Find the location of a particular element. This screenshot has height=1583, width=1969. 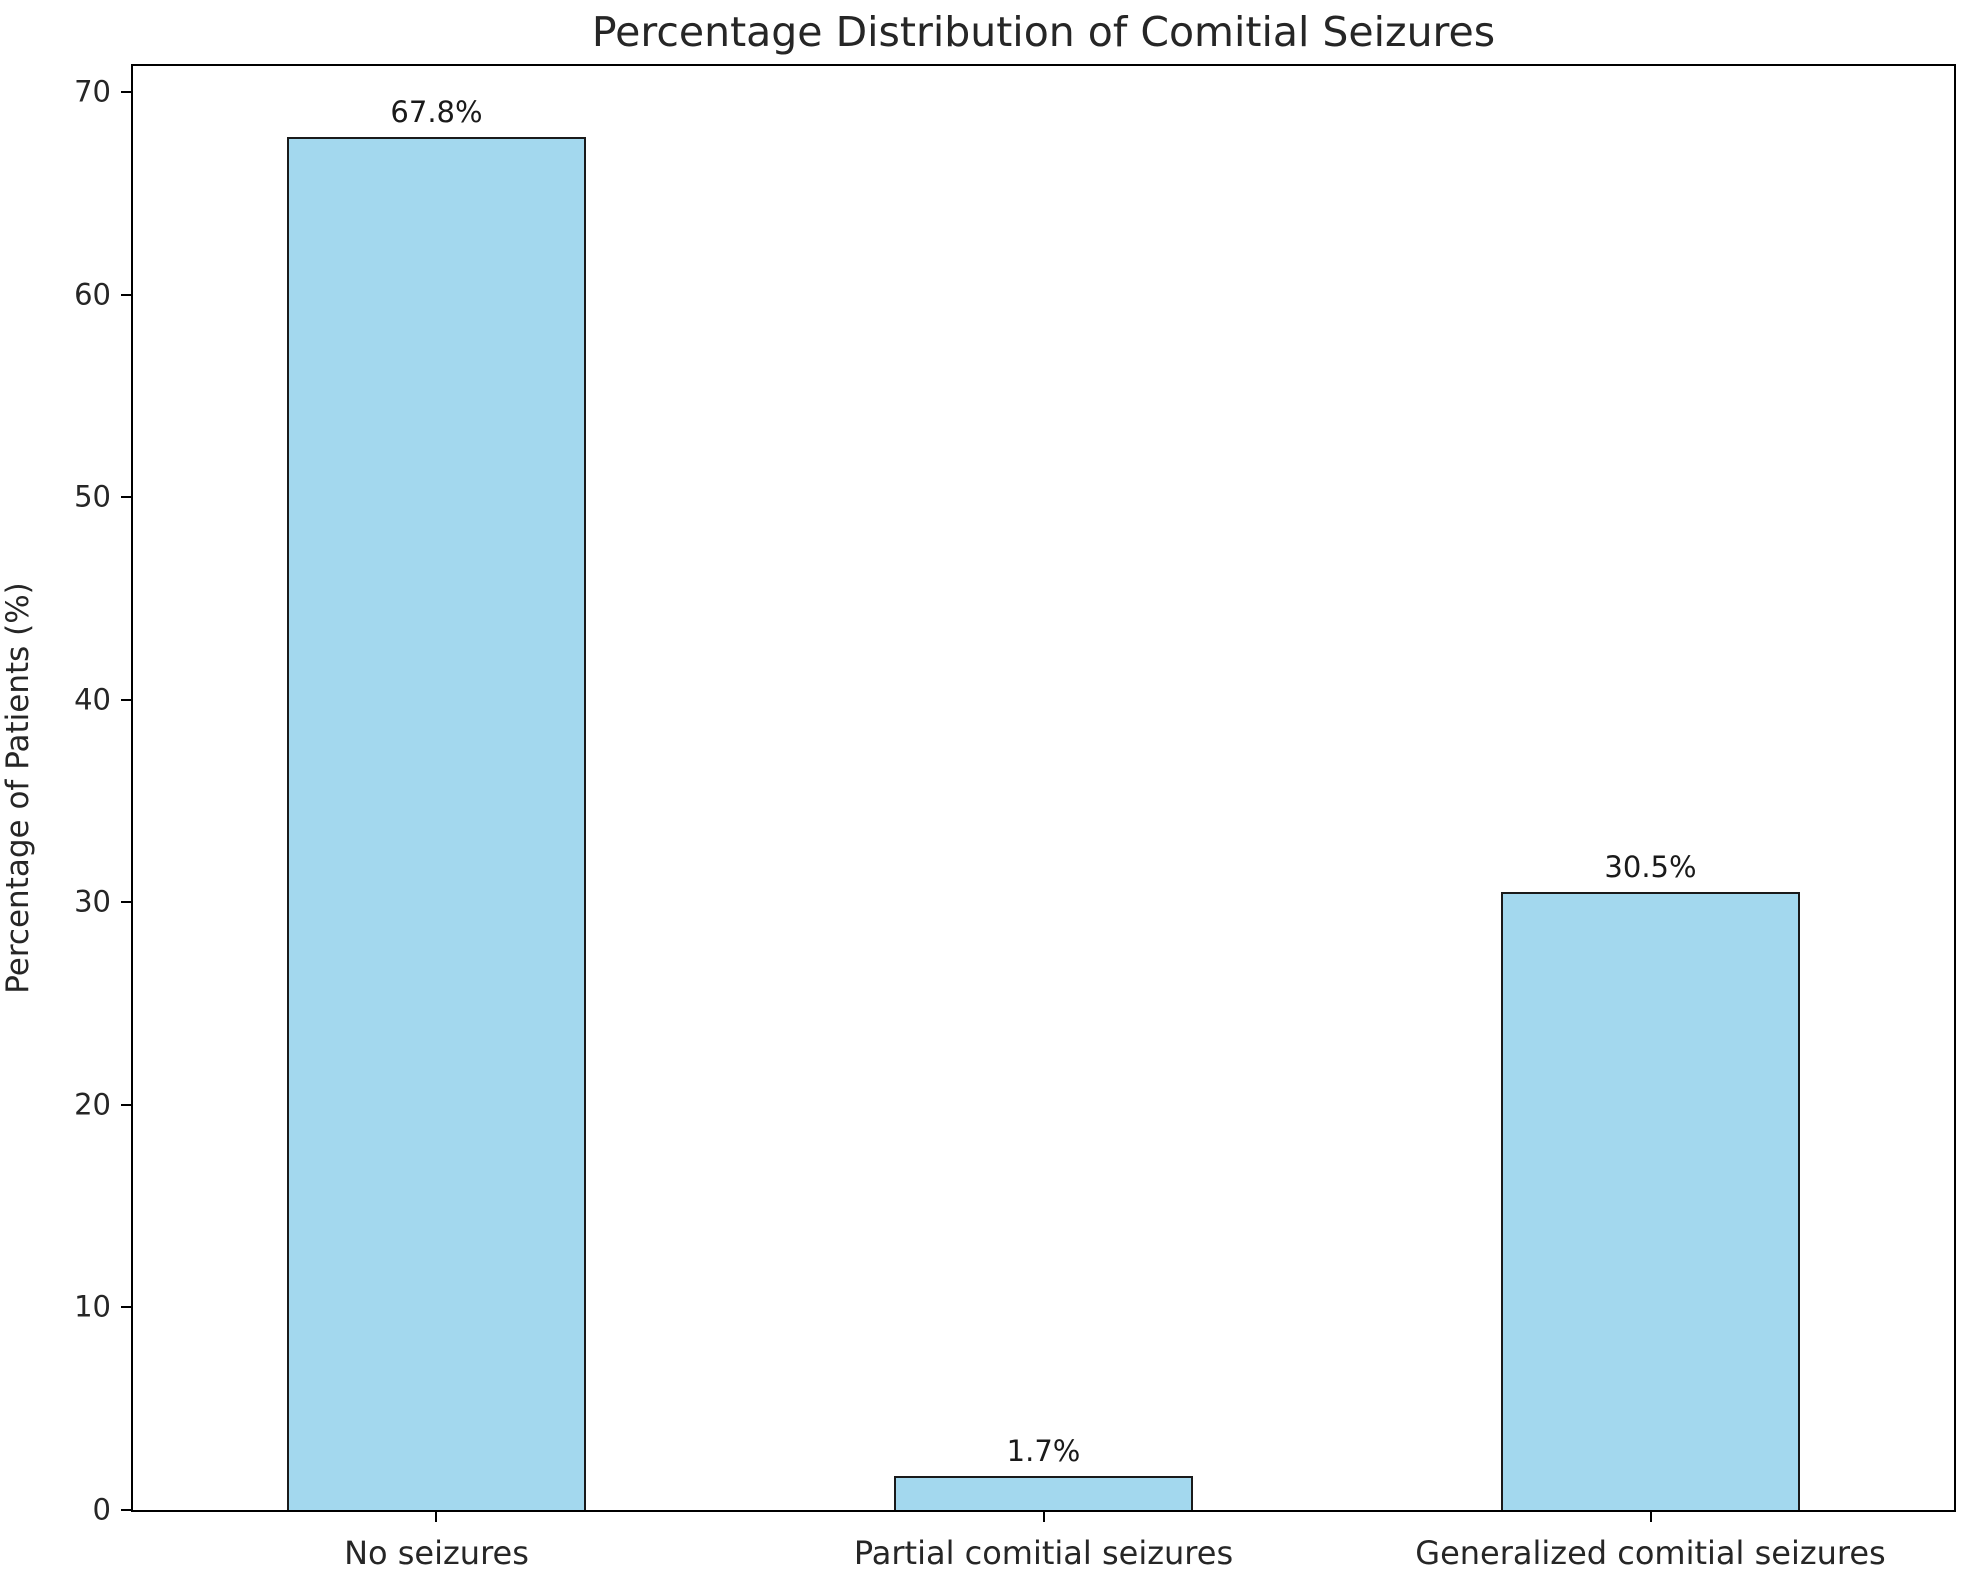

y-tick-label: 0 is located at coordinates (101, 1509).